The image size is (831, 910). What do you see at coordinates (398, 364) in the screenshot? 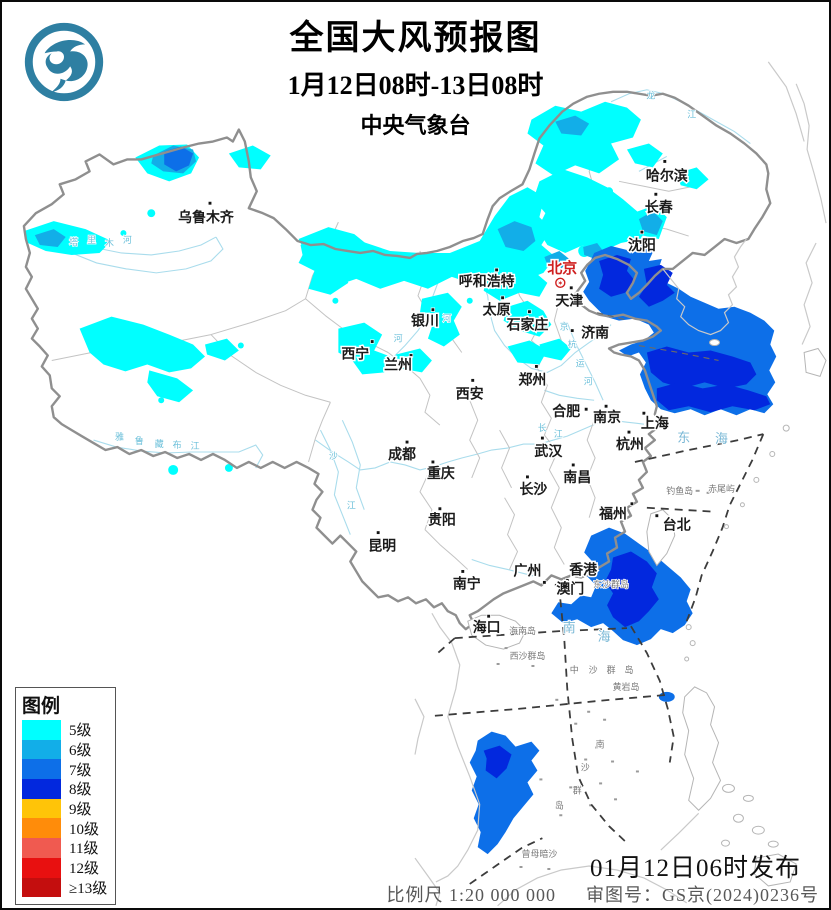
I see `city-label: 兰州` at bounding box center [398, 364].